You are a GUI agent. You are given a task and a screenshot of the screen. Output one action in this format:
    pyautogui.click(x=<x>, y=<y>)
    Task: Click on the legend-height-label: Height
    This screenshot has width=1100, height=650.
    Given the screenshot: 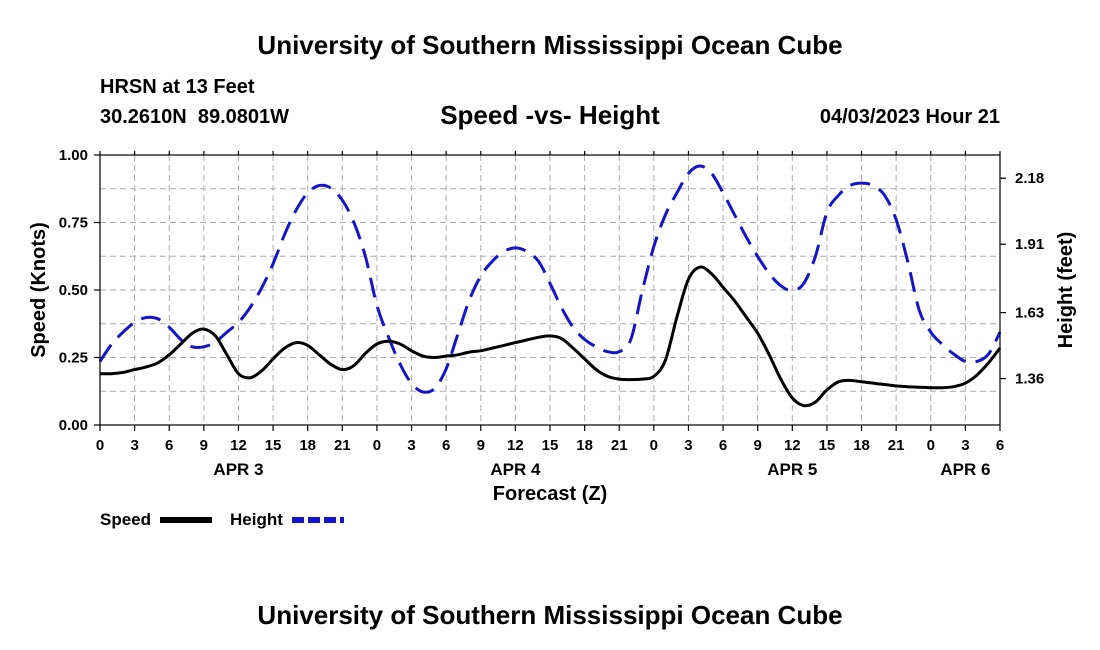 What is the action you would take?
    pyautogui.click(x=256, y=519)
    